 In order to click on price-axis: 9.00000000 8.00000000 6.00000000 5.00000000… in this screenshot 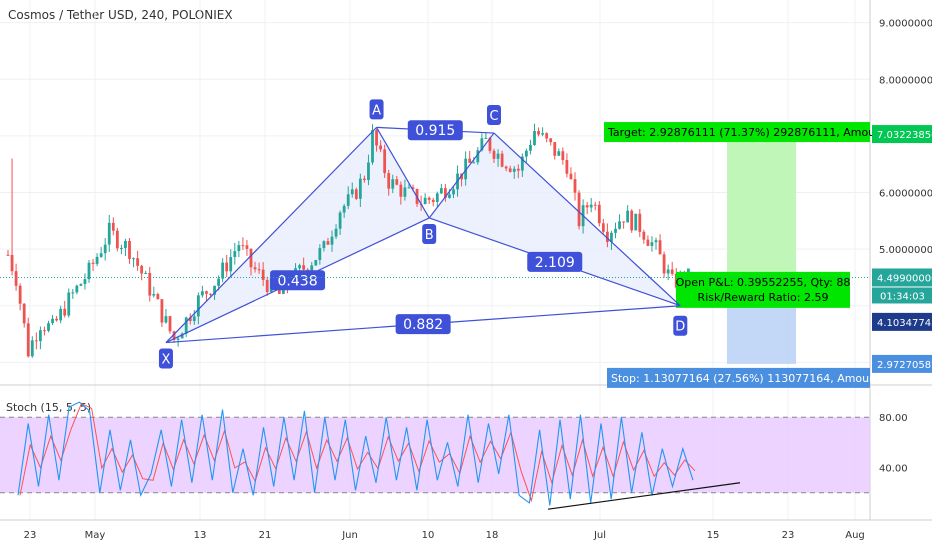, I will do `click(902, 196)`.